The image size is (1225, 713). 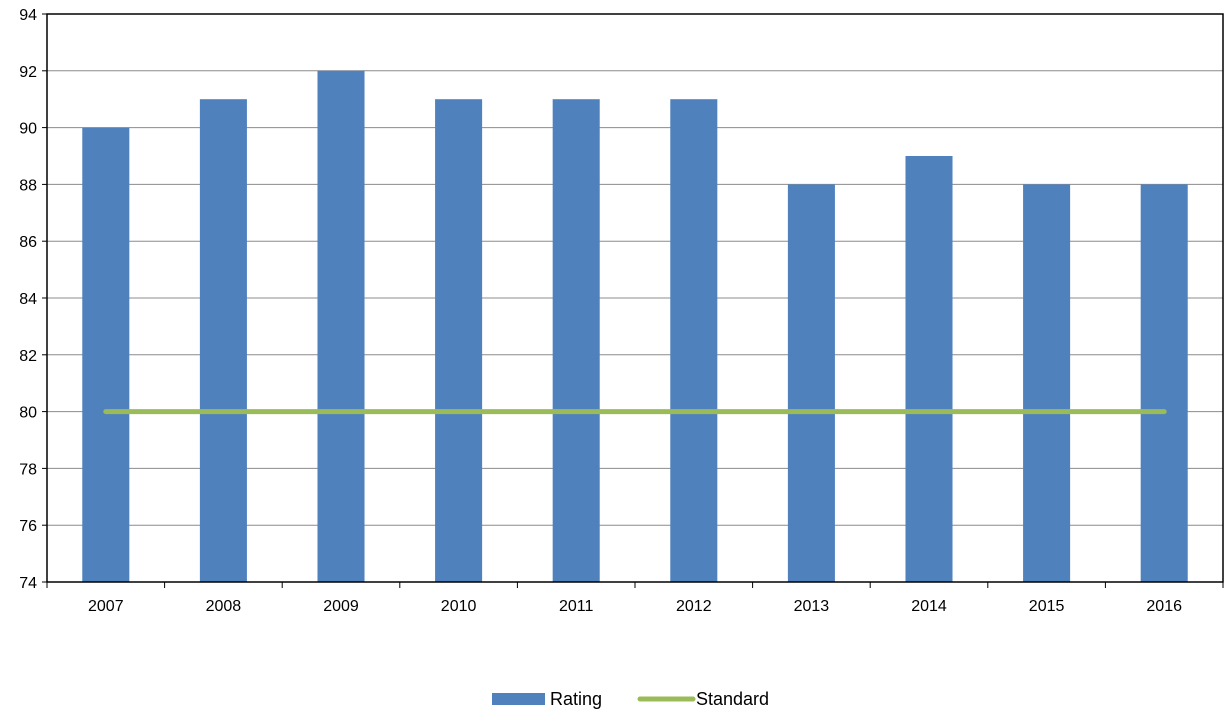 What do you see at coordinates (28, 72) in the screenshot?
I see `y-tick-label: 92` at bounding box center [28, 72].